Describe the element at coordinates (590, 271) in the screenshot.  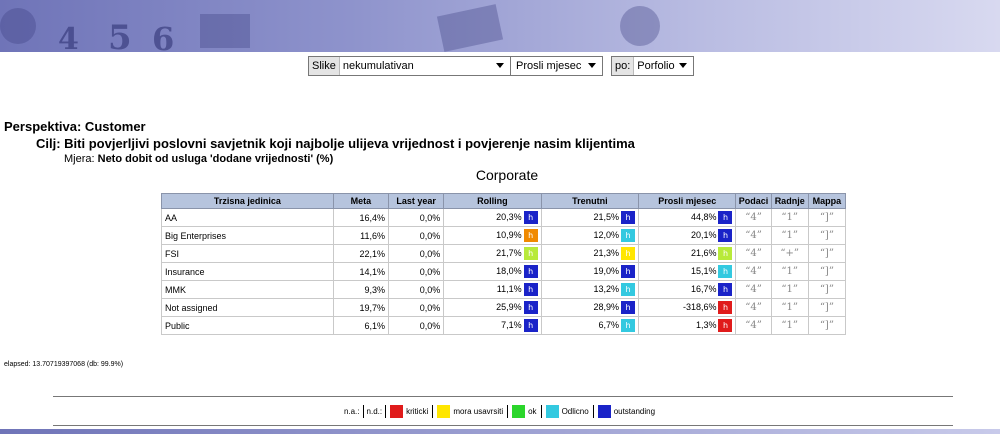
I see `cell-trenutni: 19,0% h` at that location.